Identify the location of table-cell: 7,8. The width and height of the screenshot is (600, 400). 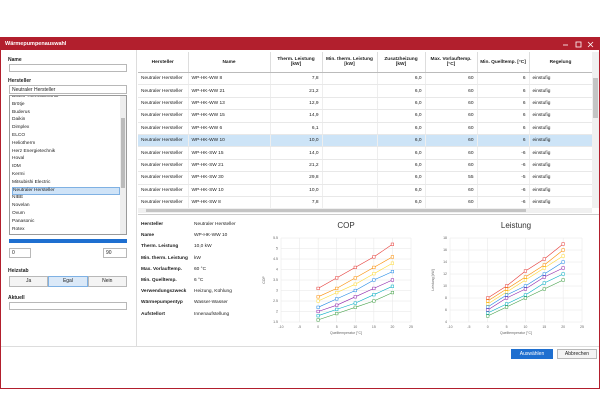
(296, 79).